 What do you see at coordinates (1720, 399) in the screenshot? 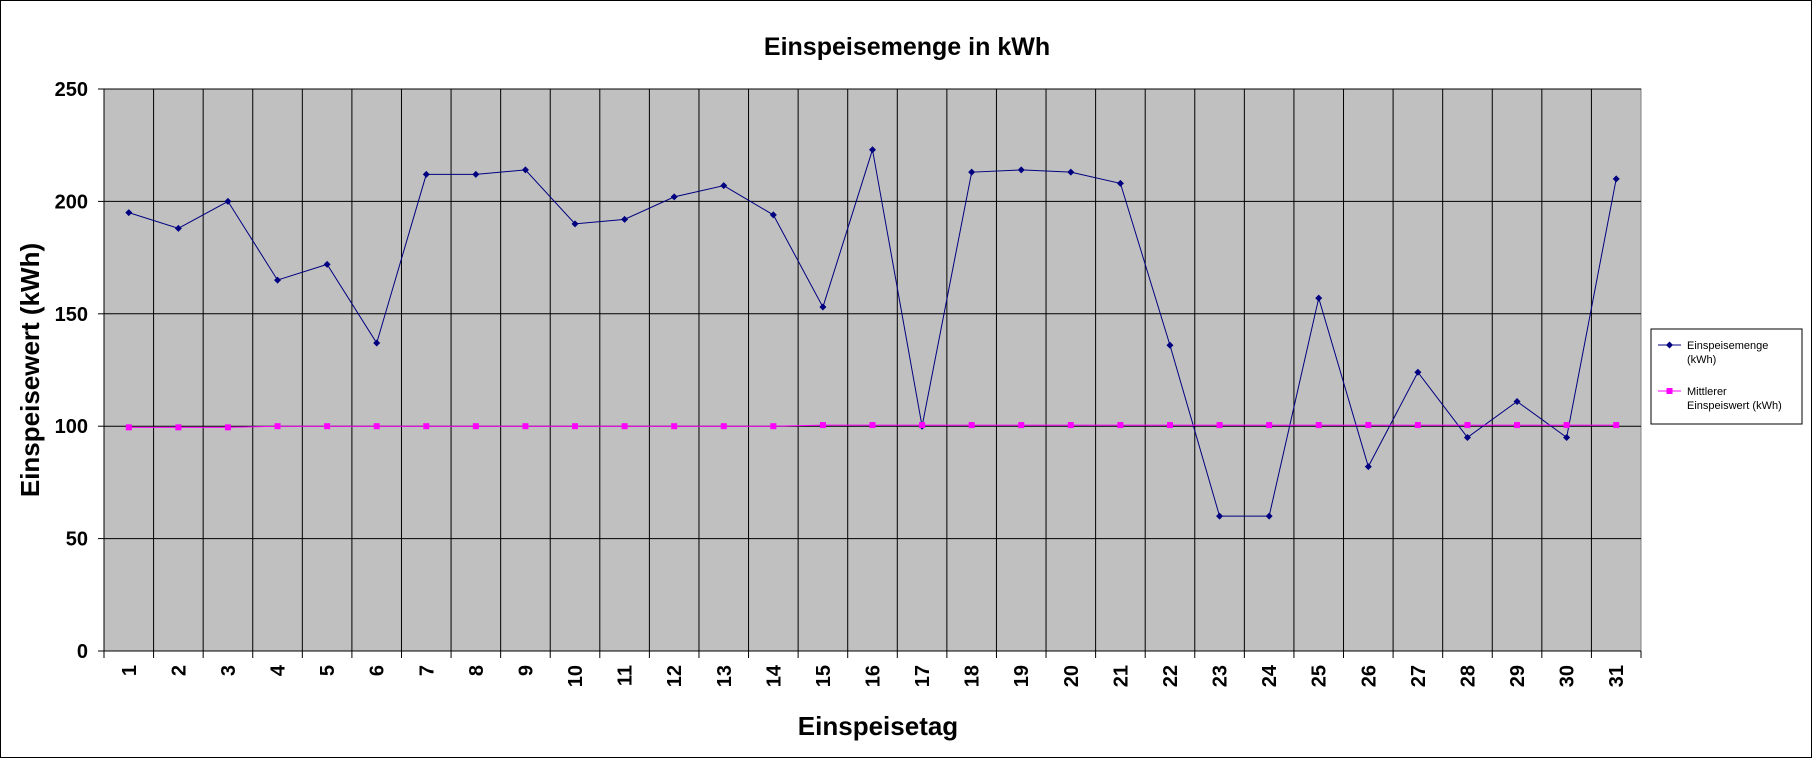
I see `legend-entry: Mittlerer Einspeiswert (kWh)` at bounding box center [1720, 399].